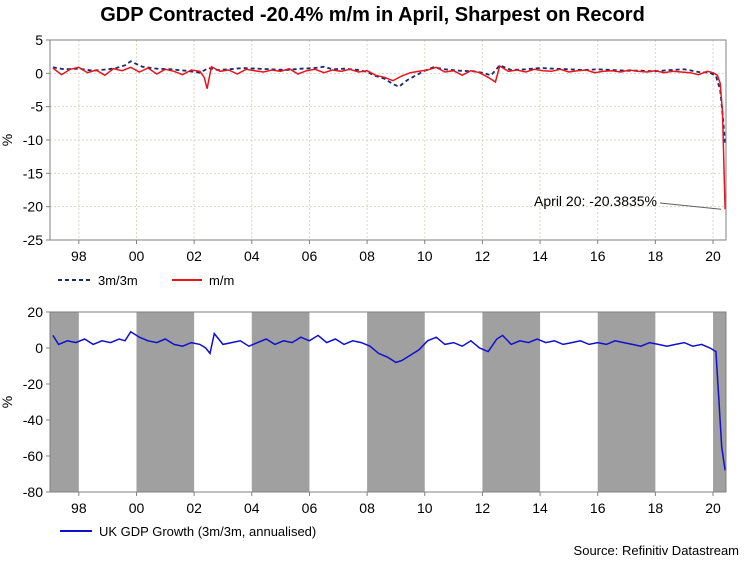 Image resolution: width=745 pixels, height=563 pixels. I want to click on annotation-leader-line, so click(690, 206).